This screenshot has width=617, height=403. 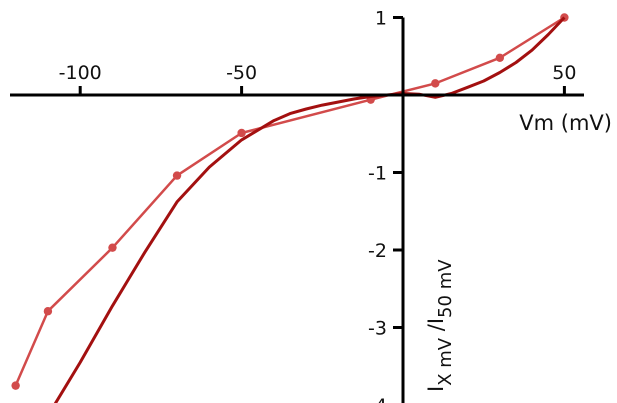 What do you see at coordinates (381, 19) in the screenshot?
I see `y-tick-label: 1` at bounding box center [381, 19].